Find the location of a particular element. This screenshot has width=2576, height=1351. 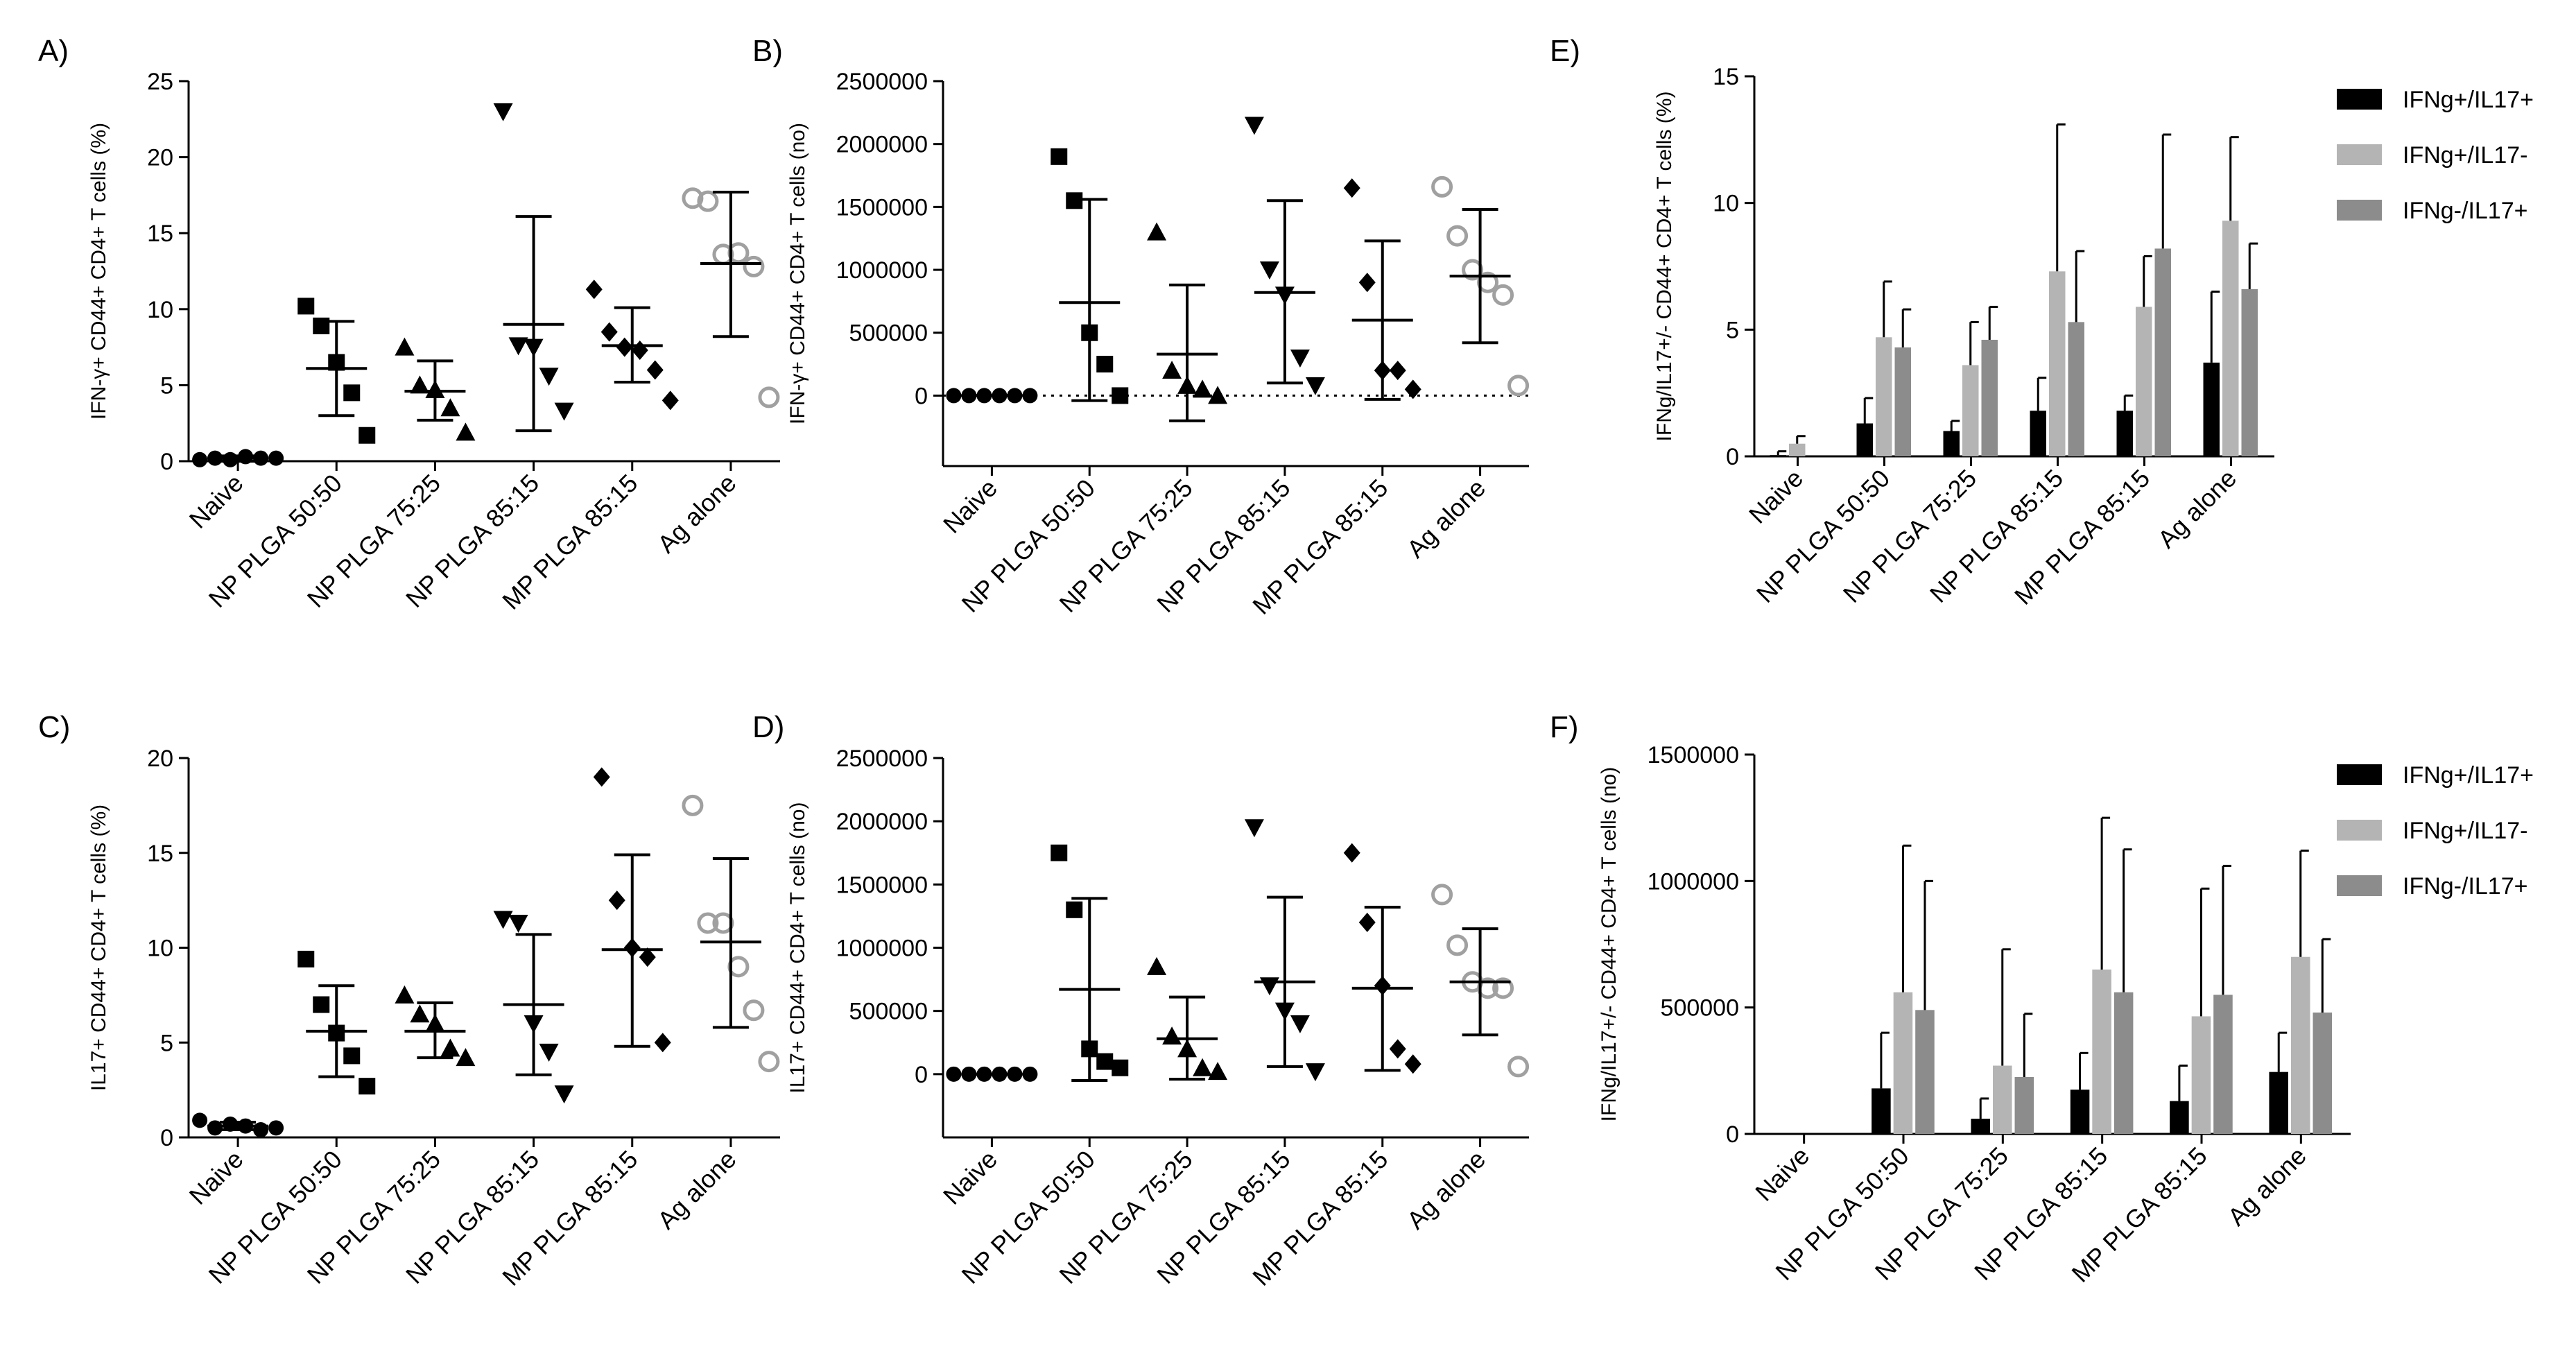

y-axis-title: IFNg/IL17+/- CD44+ CD4+ T cells (%) is located at coordinates (1664, 267).